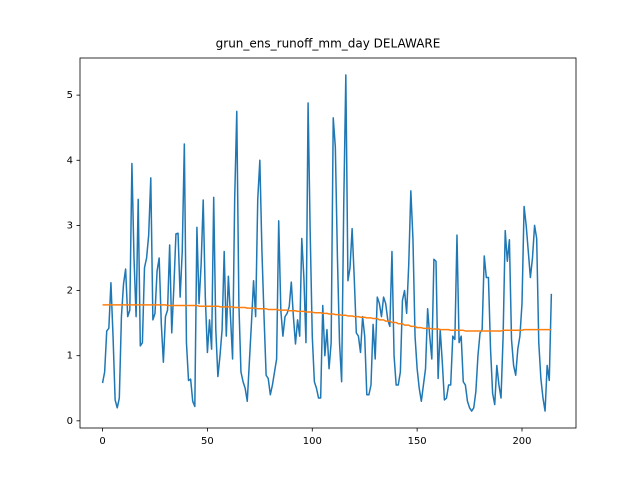 The width and height of the screenshot is (640, 480). I want to click on x-tick-label: 200, so click(521, 441).